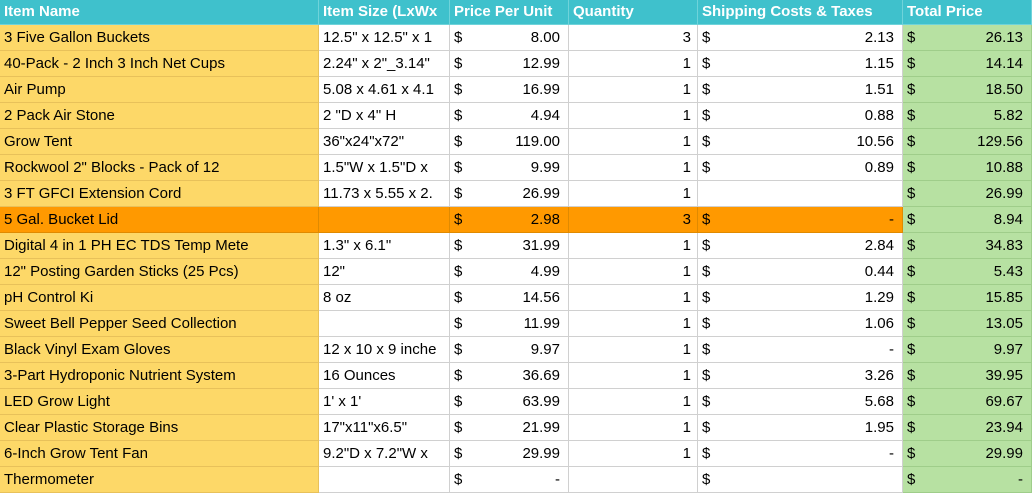  I want to click on cell-price-per-unit: $29.99, so click(509, 454).